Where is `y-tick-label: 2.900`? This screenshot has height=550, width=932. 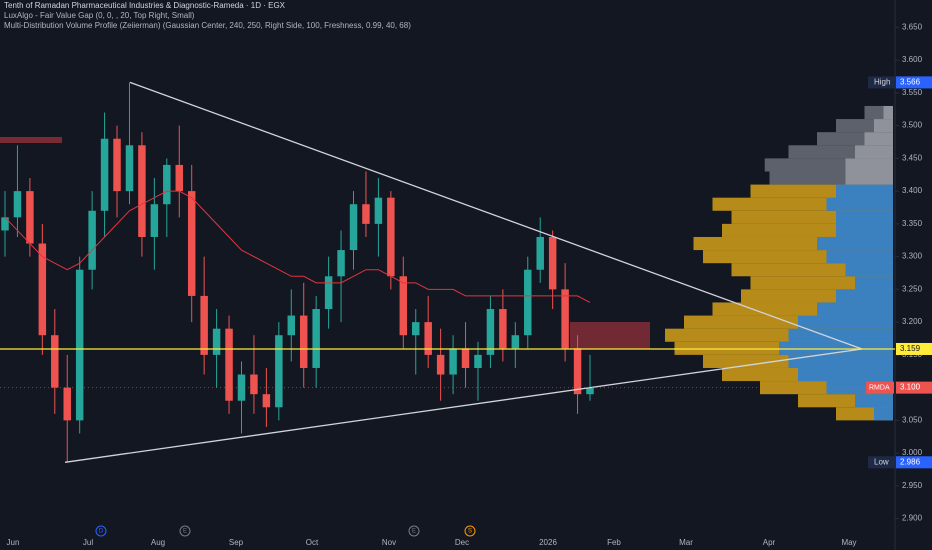
y-tick-label: 2.900 is located at coordinates (912, 518).